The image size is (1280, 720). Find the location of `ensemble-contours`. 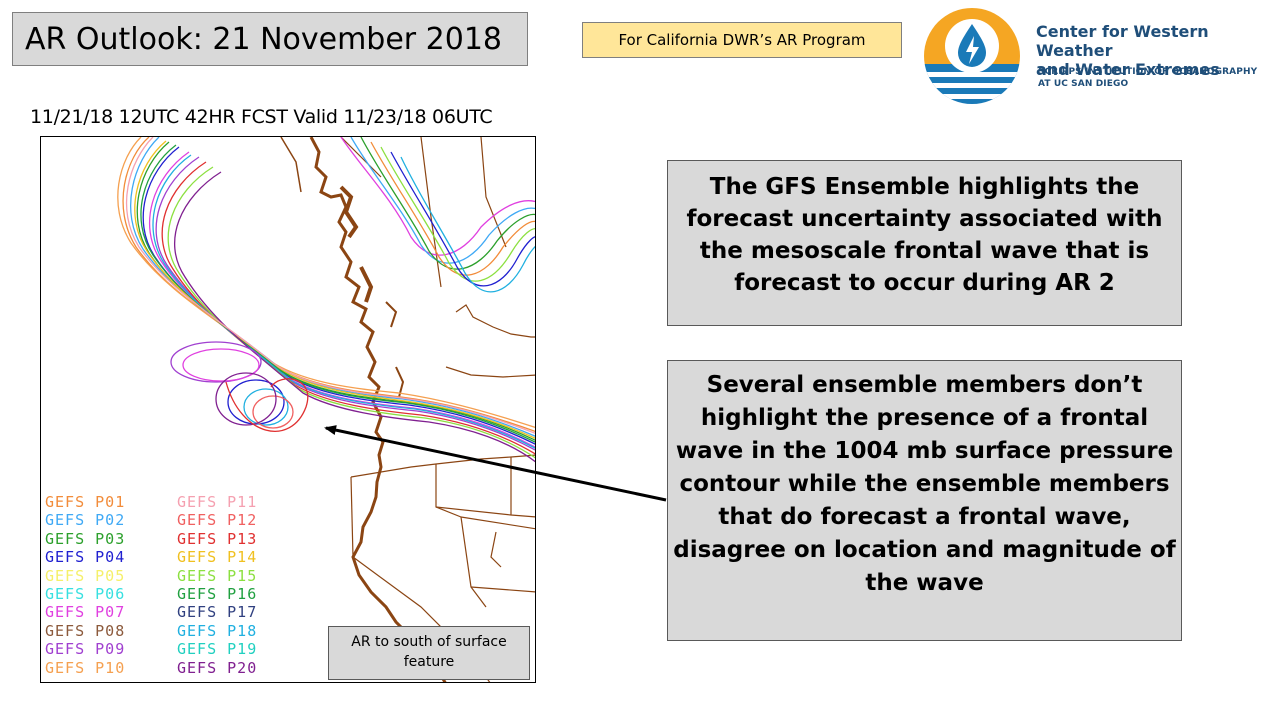

ensemble-contours is located at coordinates (326, 300).